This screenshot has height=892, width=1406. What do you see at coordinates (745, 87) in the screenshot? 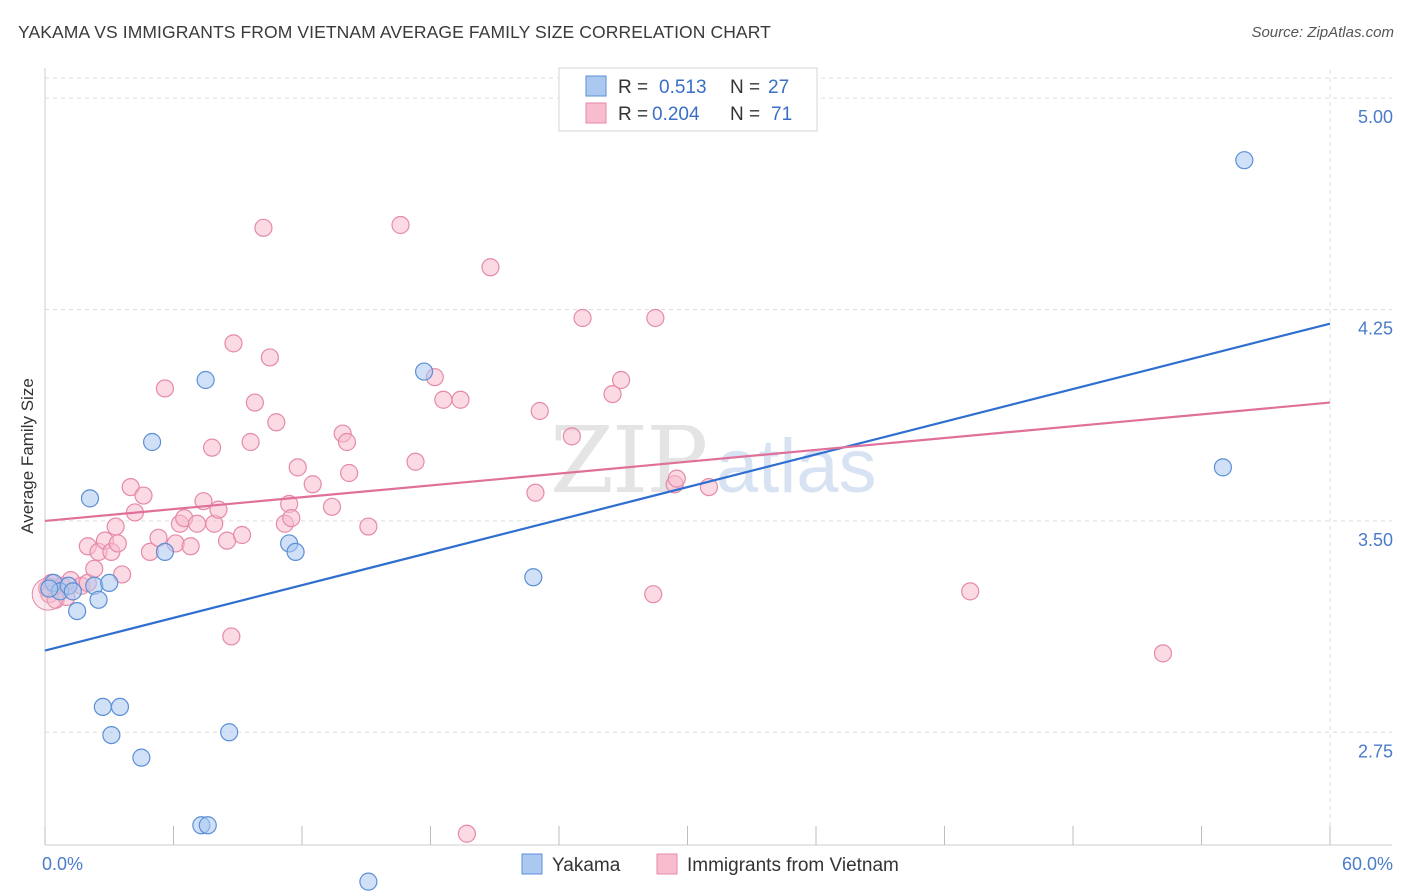
I see `legend-n-label-1: N =` at bounding box center [745, 87].